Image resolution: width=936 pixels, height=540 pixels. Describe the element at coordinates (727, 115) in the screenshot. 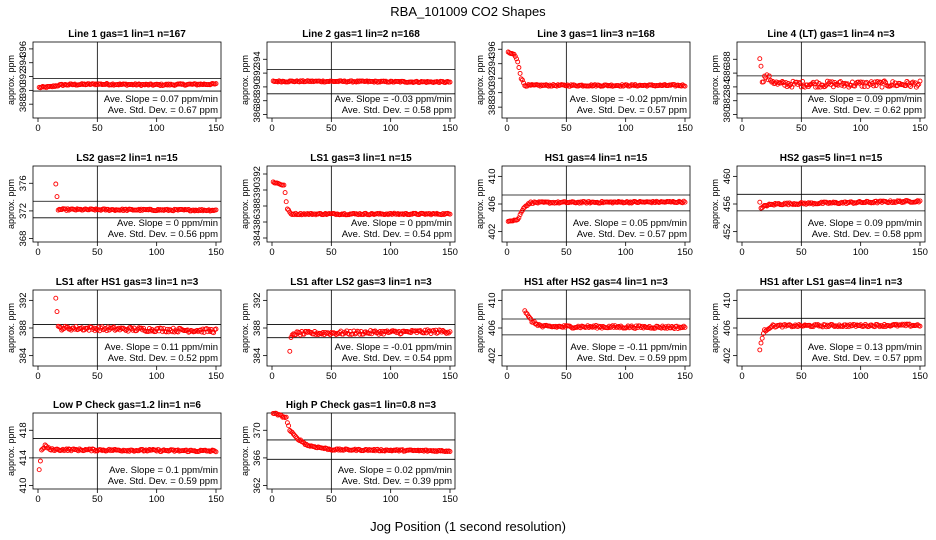

I see `y-tick-label: 380` at that location.